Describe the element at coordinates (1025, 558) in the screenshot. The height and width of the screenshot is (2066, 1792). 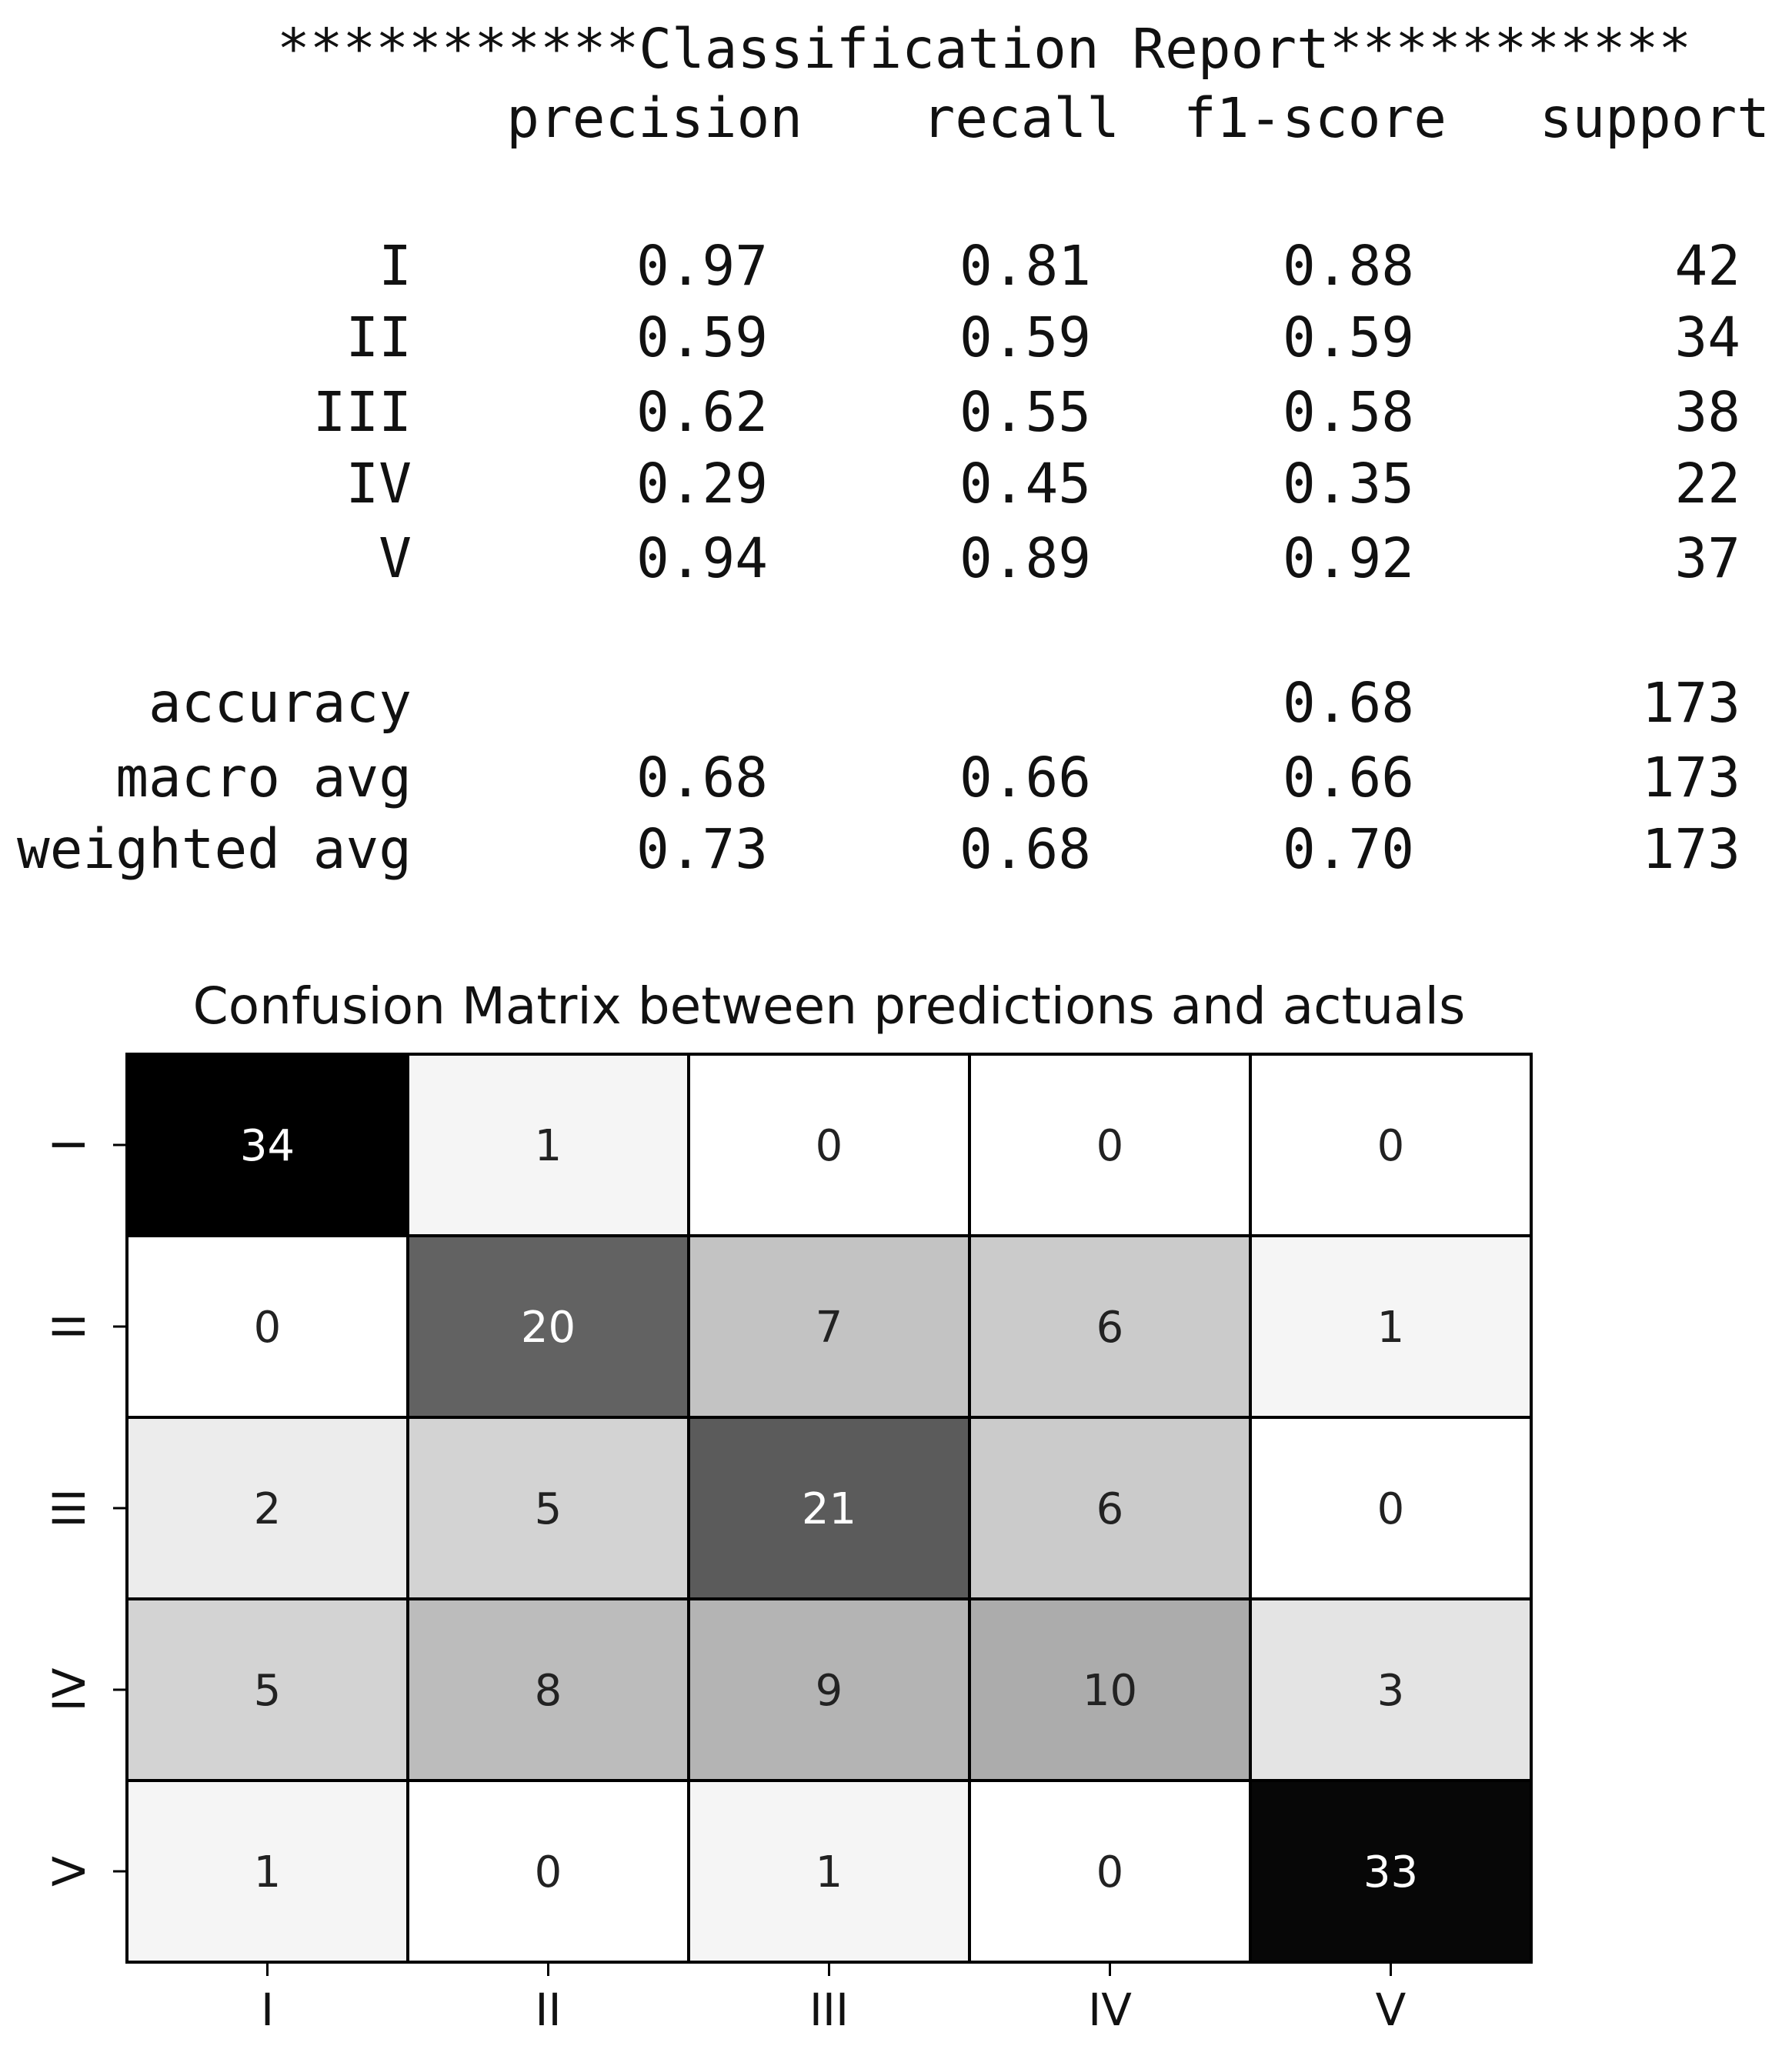
I see `report-recall-value: 0.89` at that location.